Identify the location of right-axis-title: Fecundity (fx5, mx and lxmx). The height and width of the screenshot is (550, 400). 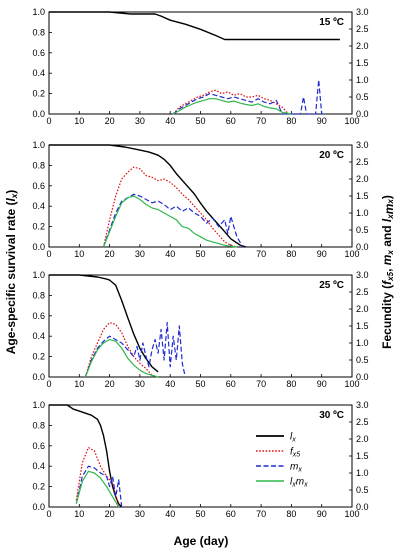
(388, 272).